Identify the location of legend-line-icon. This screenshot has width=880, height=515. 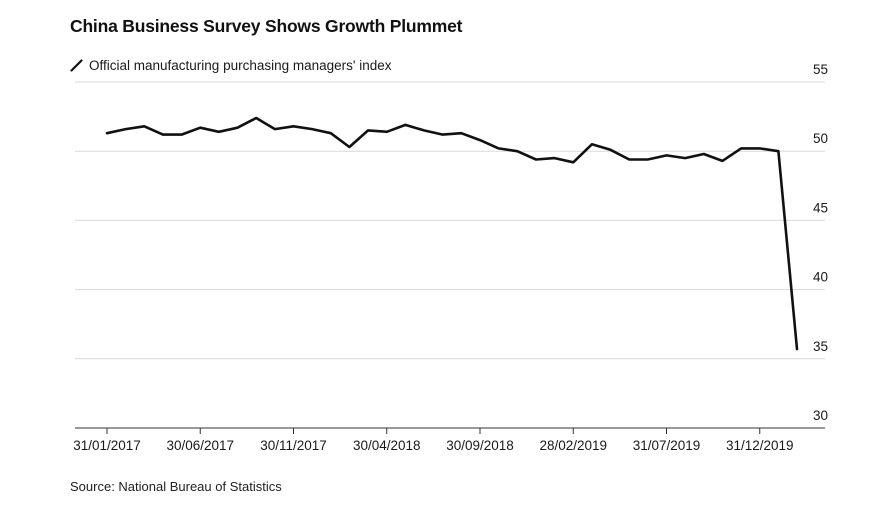
(76, 65).